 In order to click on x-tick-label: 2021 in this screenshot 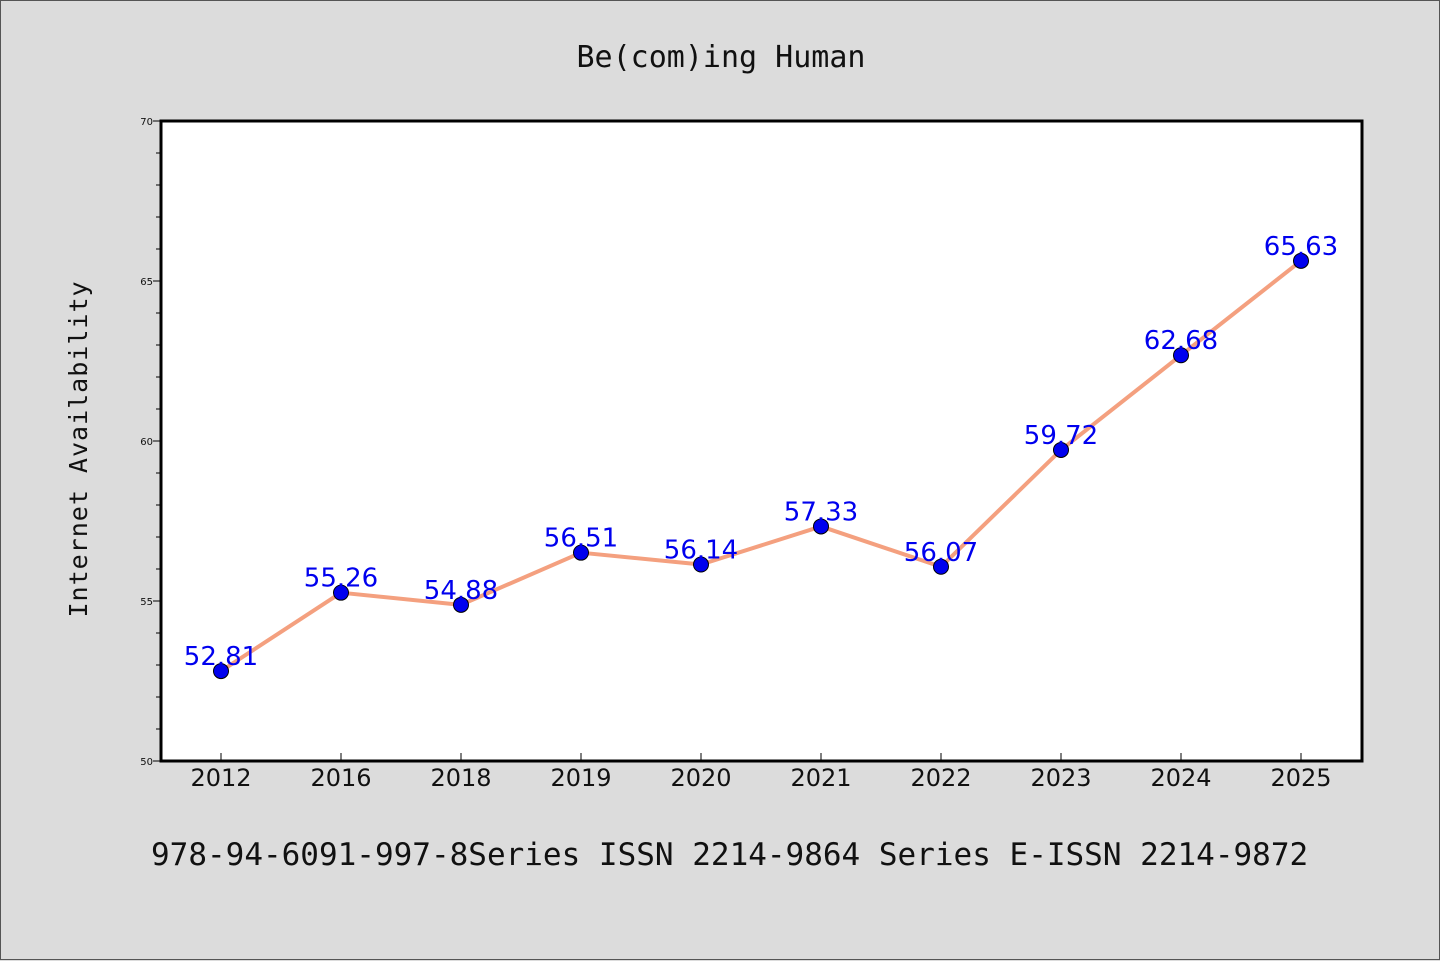, I will do `click(820, 778)`.